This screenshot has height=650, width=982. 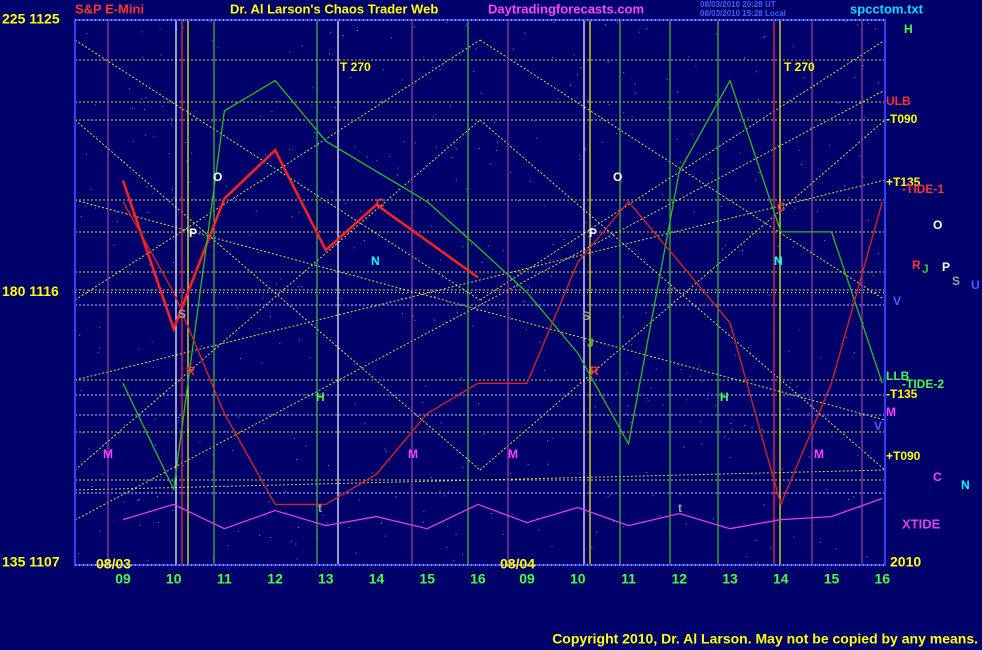 What do you see at coordinates (923, 384) in the screenshot?
I see `annotation: -TIDE-2` at bounding box center [923, 384].